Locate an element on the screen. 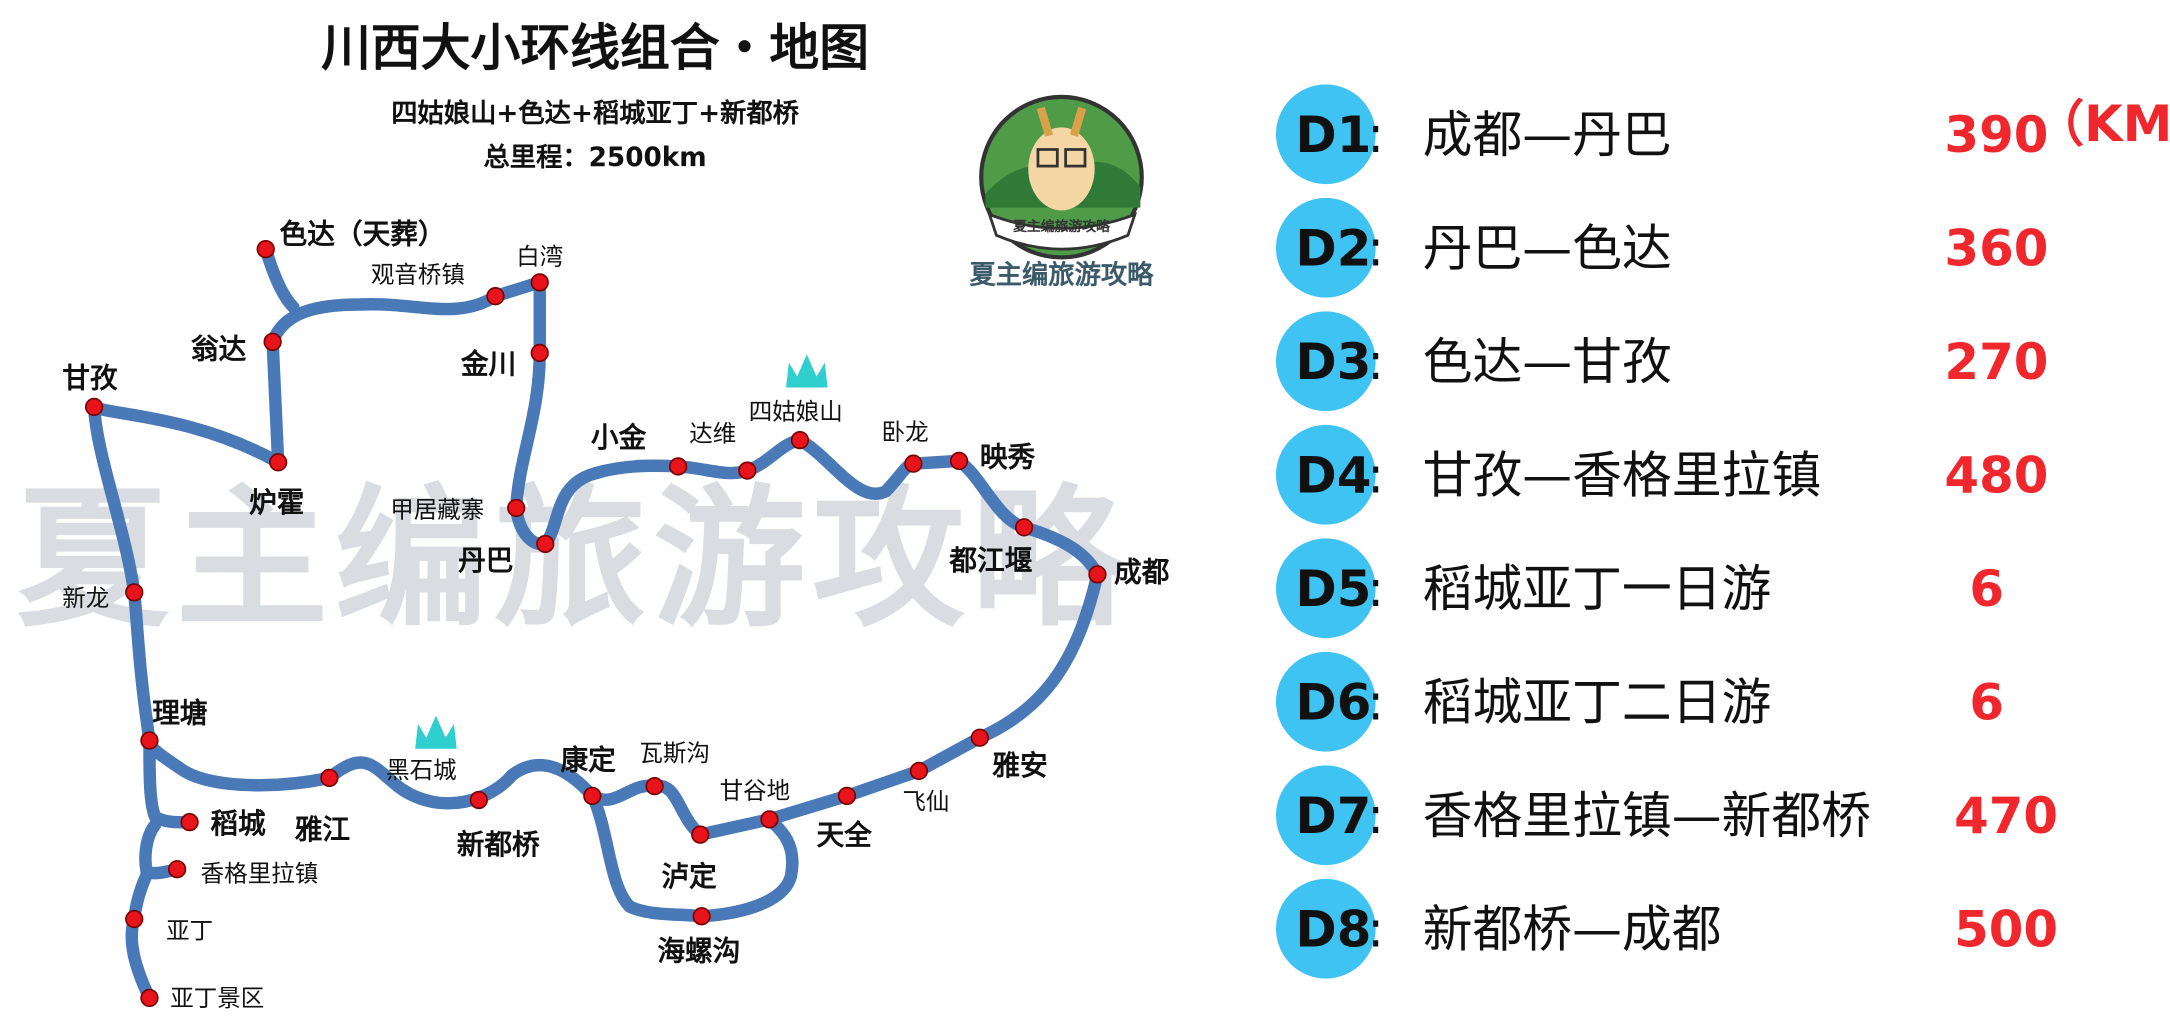  distance-km: 470 is located at coordinates (2006, 816).